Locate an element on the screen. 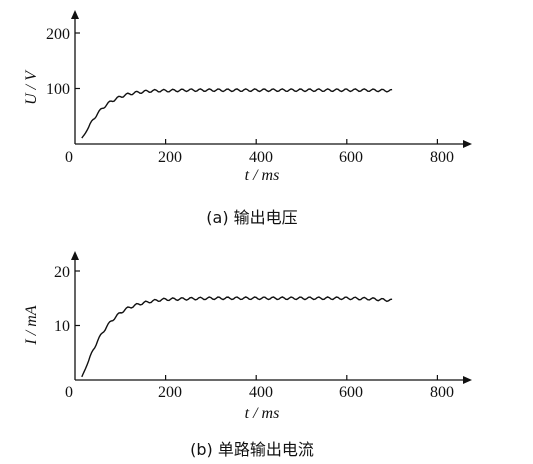 This screenshot has height=464, width=533. chart-b-x-tick-2: 400 is located at coordinates (261, 392).